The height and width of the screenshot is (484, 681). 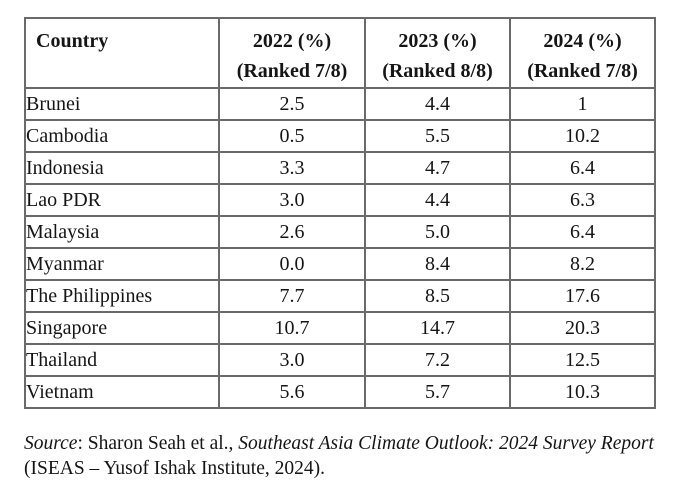 I want to click on column-header-2022-line2: (Ranked 7/8), so click(x=292, y=71).